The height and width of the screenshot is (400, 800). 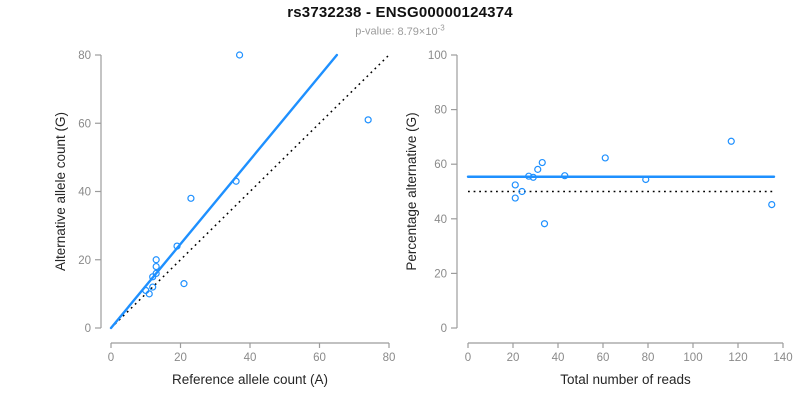 What do you see at coordinates (782, 358) in the screenshot?
I see `x-tick-label: 140` at bounding box center [782, 358].